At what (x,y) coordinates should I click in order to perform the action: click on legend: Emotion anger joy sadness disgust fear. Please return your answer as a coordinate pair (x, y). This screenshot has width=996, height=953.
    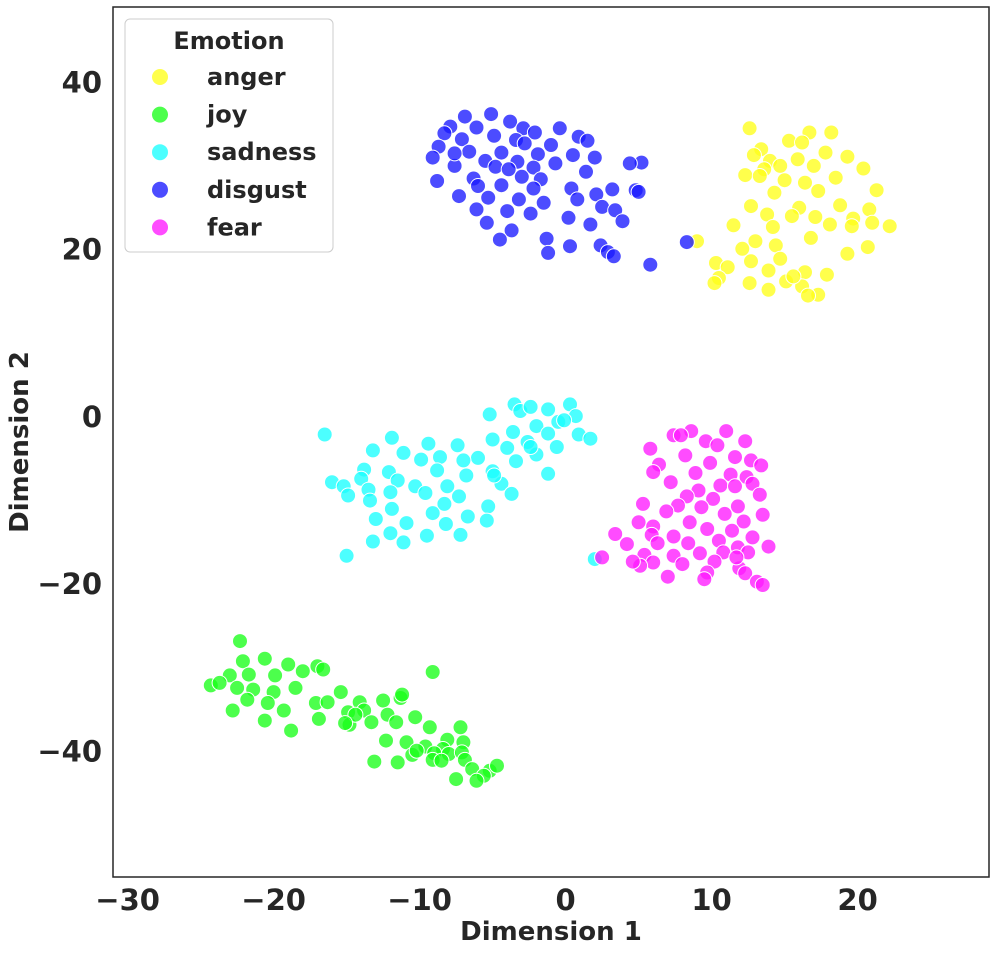
    Looking at the image, I should click on (229, 135).